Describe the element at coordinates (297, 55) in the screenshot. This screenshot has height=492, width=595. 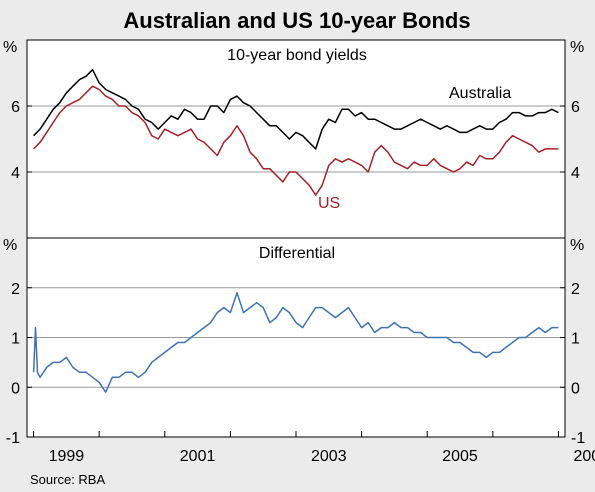
I see `top-panel-title: 10-year bond yields` at that location.